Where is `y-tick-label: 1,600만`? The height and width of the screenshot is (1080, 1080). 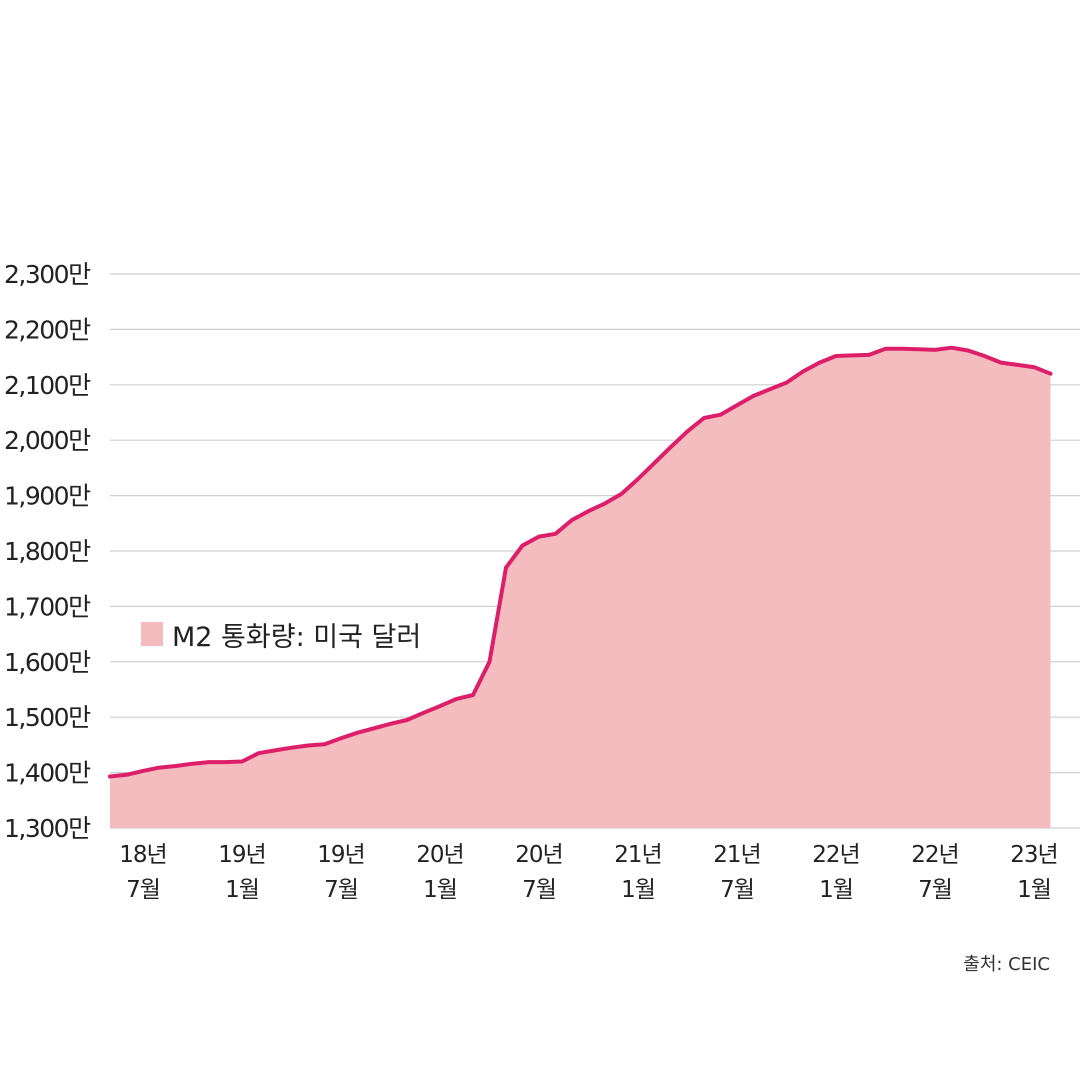 y-tick-label: 1,600만 is located at coordinates (47, 662).